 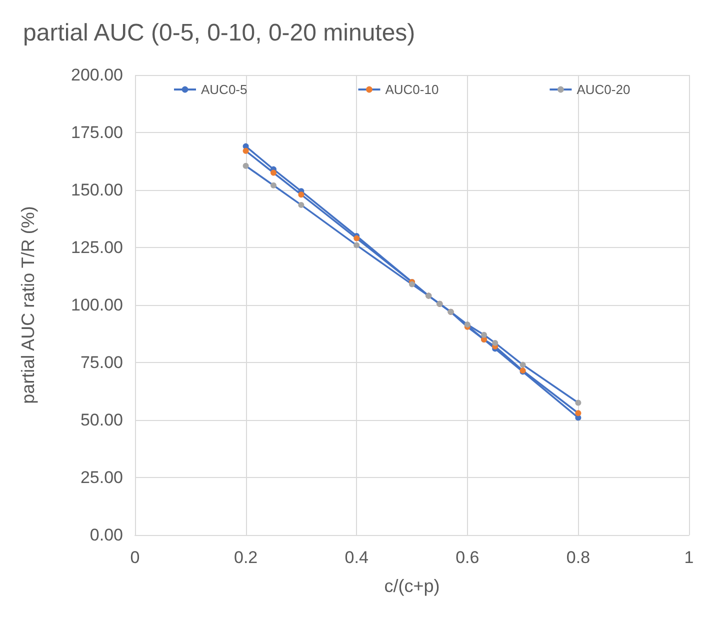 I want to click on y-tick-label: 150.00, so click(x=97, y=190).